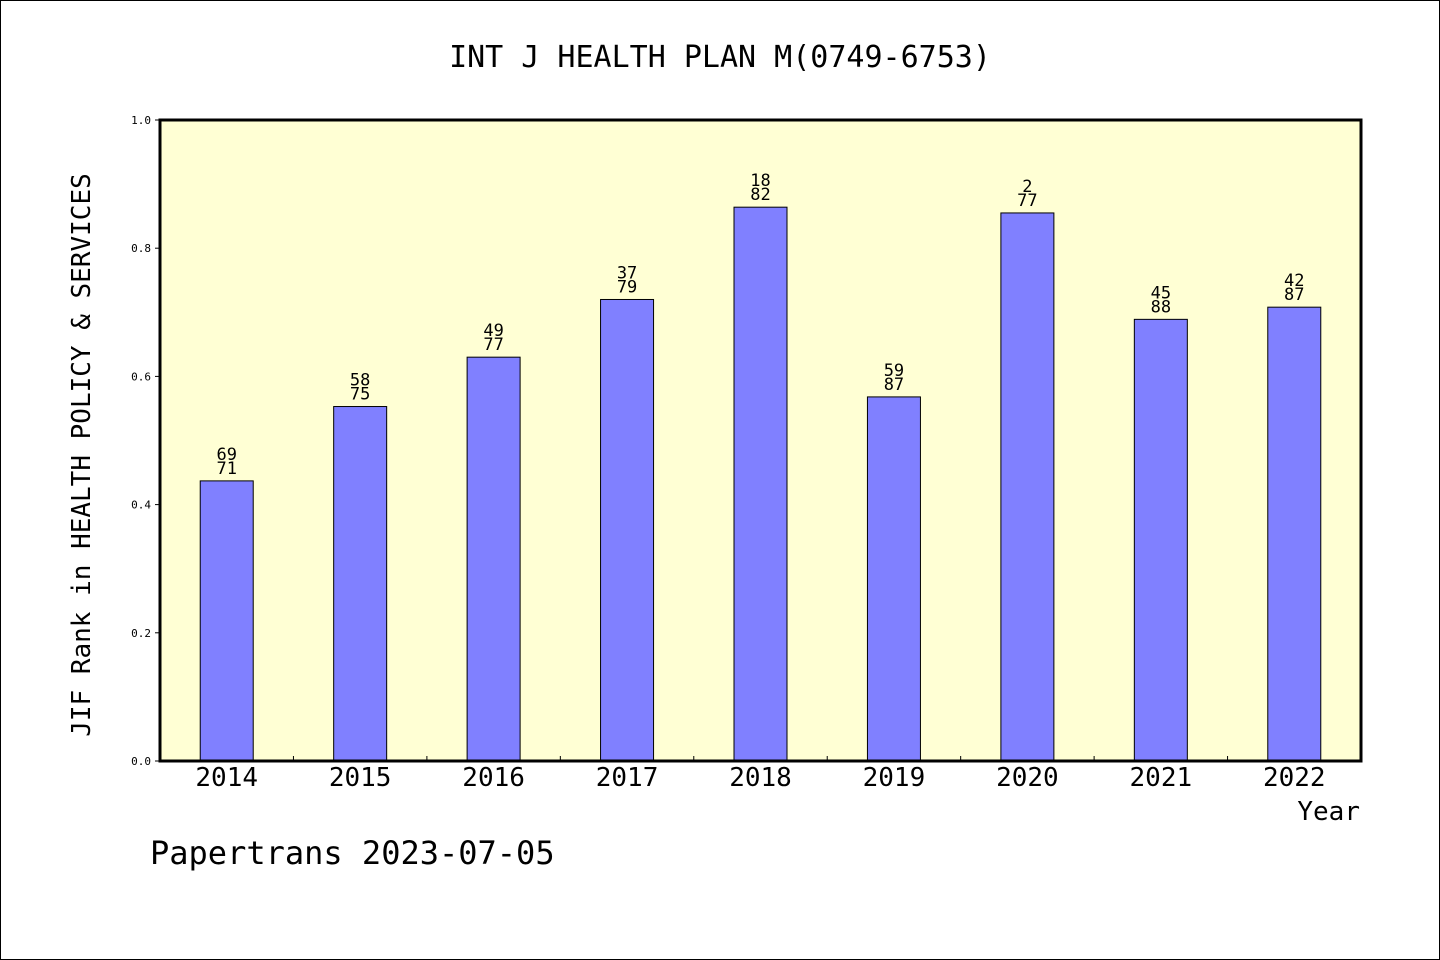 The image size is (1440, 960). I want to click on bar-total-label-2015: 75, so click(360, 395).